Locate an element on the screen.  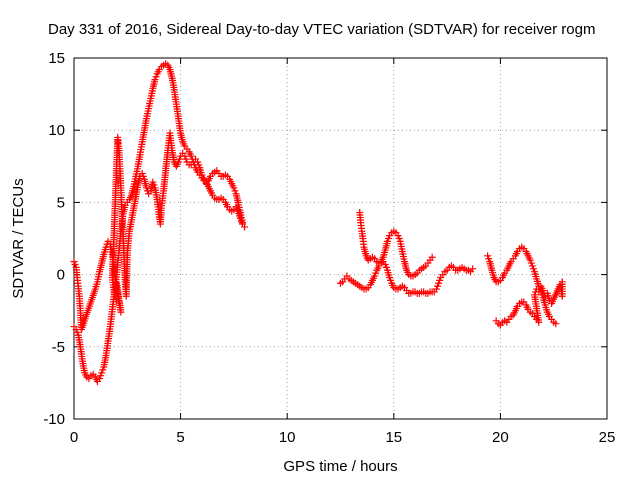
y-tick-label: 10 is located at coordinates (56, 130).